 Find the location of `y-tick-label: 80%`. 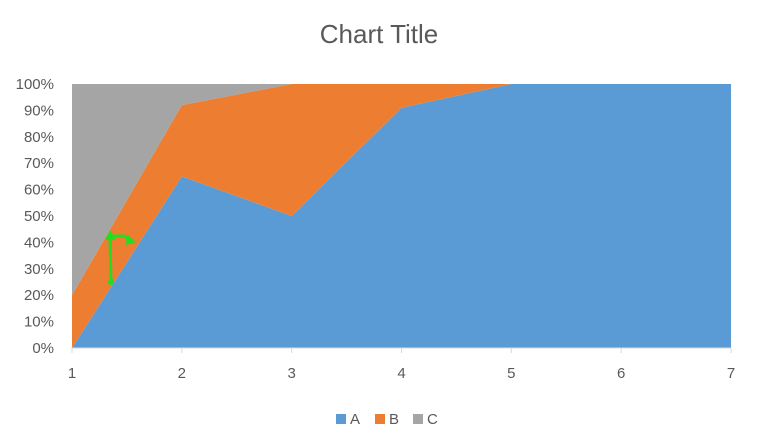

y-tick-label: 80% is located at coordinates (39, 137).